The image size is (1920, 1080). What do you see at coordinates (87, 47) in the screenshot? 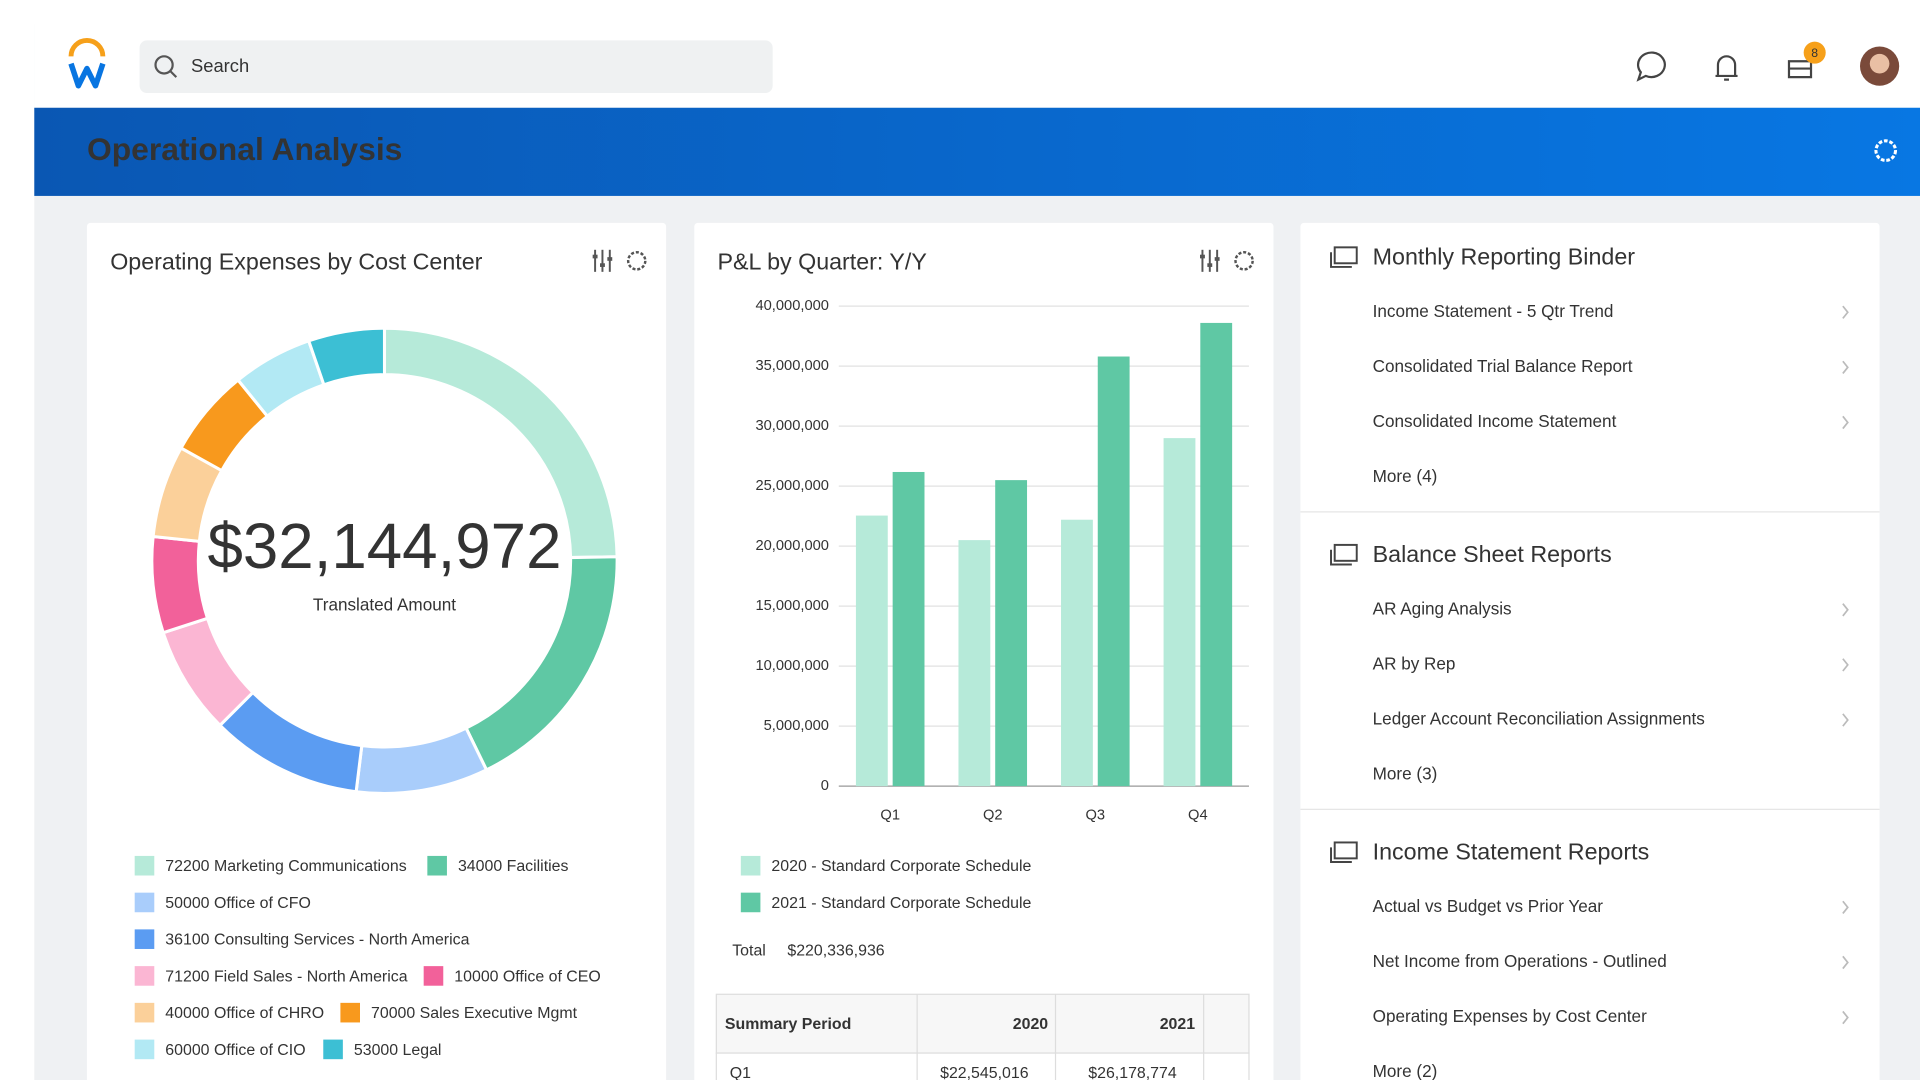
I see `logo-arc` at bounding box center [87, 47].